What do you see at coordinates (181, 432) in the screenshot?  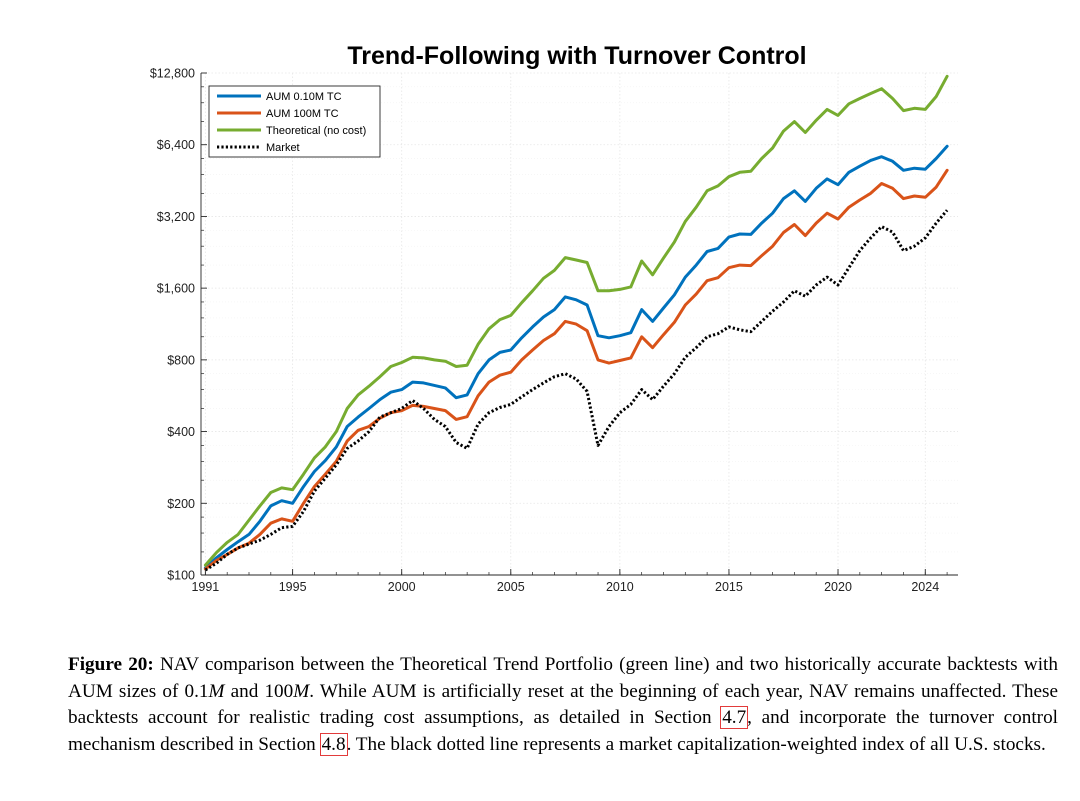 I see `y-tick-label: $400` at bounding box center [181, 432].